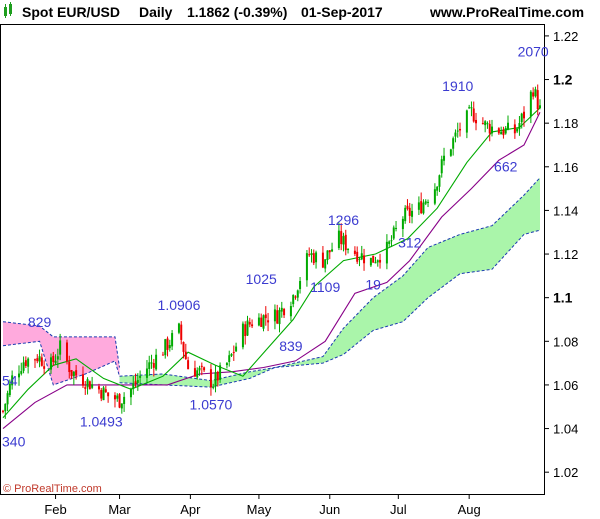  I want to click on site-name: www.ProRealTime.com, so click(506, 12).